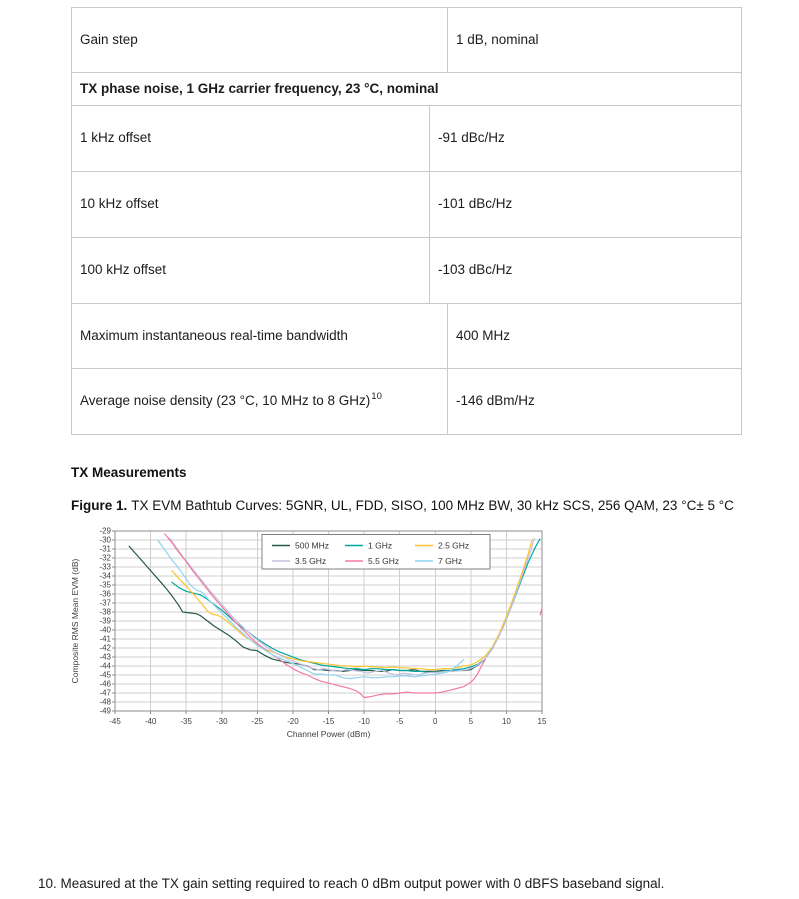  I want to click on y-tick-label: -30, so click(105, 540).